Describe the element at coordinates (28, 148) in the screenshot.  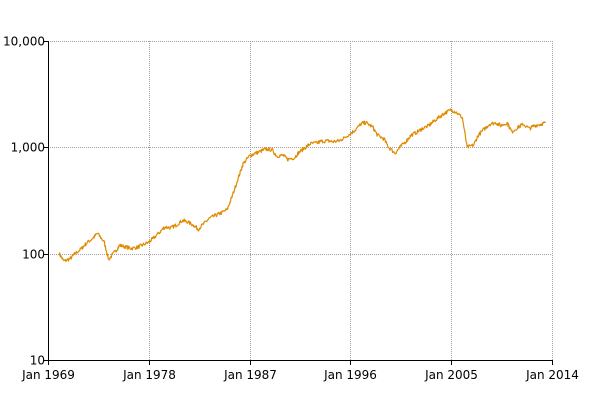
I see `y-tick-label: 1,000` at that location.